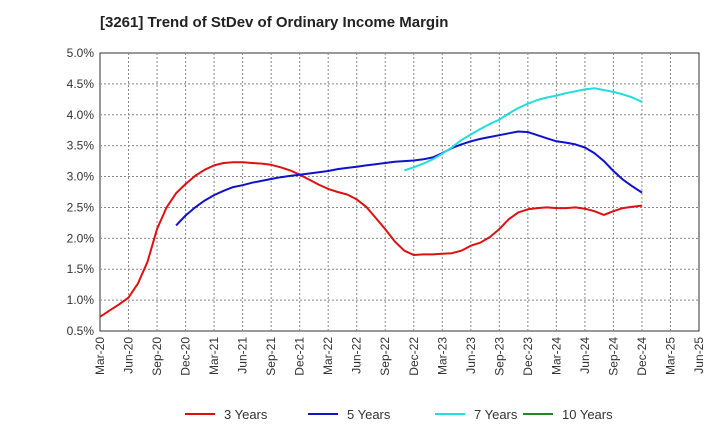  What do you see at coordinates (528, 356) in the screenshot?
I see `x-tick-label: Dec-23` at bounding box center [528, 356].